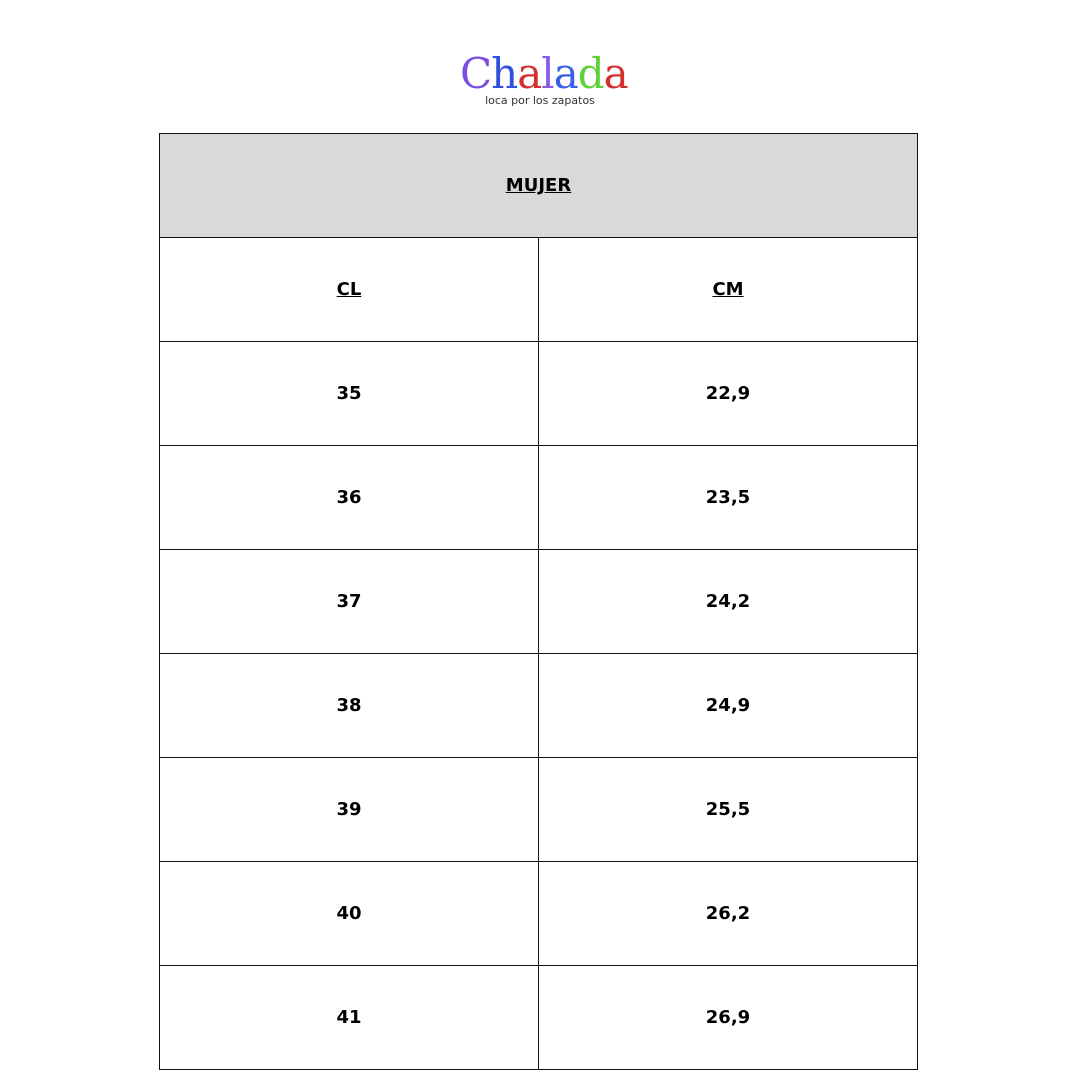 Image resolution: width=1080 pixels, height=1080 pixels. I want to click on table-row: 35 22,9, so click(538, 393).